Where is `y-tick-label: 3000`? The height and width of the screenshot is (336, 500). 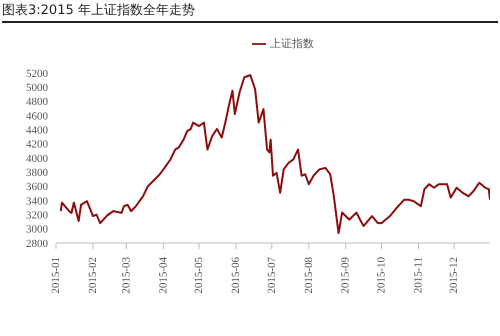
y-tick-label: 3000 is located at coordinates (37, 230).